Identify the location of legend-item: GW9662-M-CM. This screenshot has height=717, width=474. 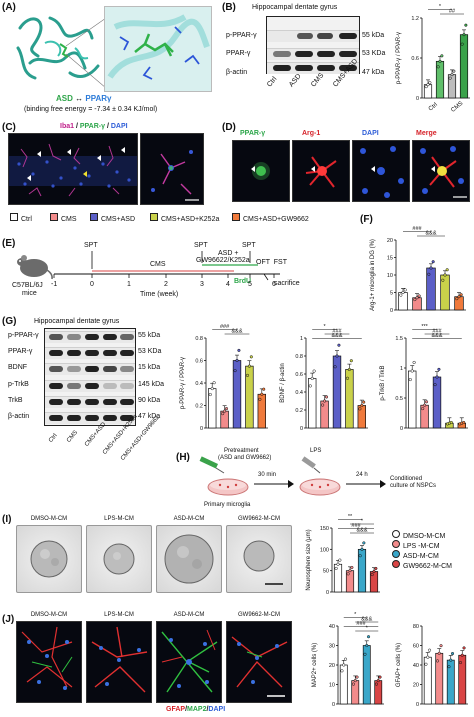
(422, 565).